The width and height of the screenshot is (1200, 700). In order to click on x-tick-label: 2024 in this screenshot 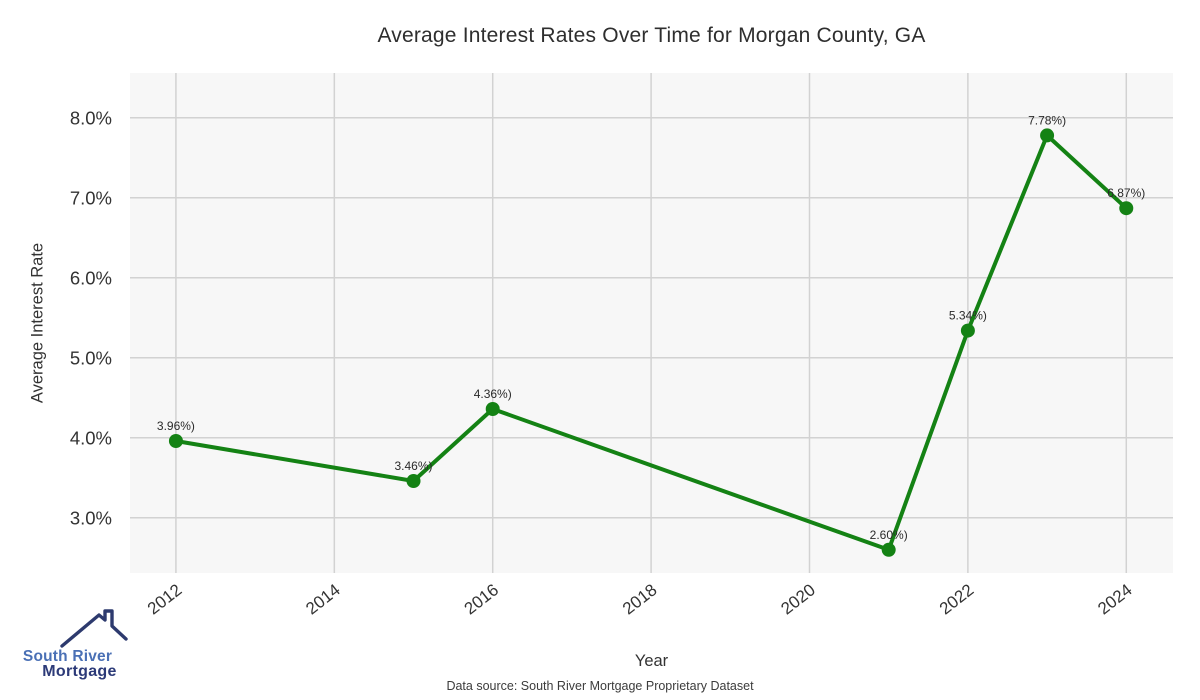, I will do `click(1115, 599)`.